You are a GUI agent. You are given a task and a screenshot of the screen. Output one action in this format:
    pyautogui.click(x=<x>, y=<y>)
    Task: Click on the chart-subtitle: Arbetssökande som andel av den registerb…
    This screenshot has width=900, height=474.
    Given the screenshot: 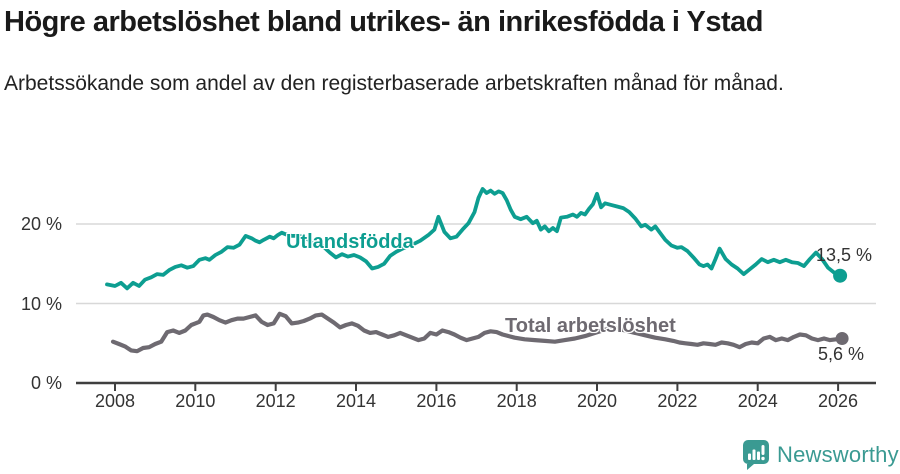 What is the action you would take?
    pyautogui.click(x=394, y=83)
    